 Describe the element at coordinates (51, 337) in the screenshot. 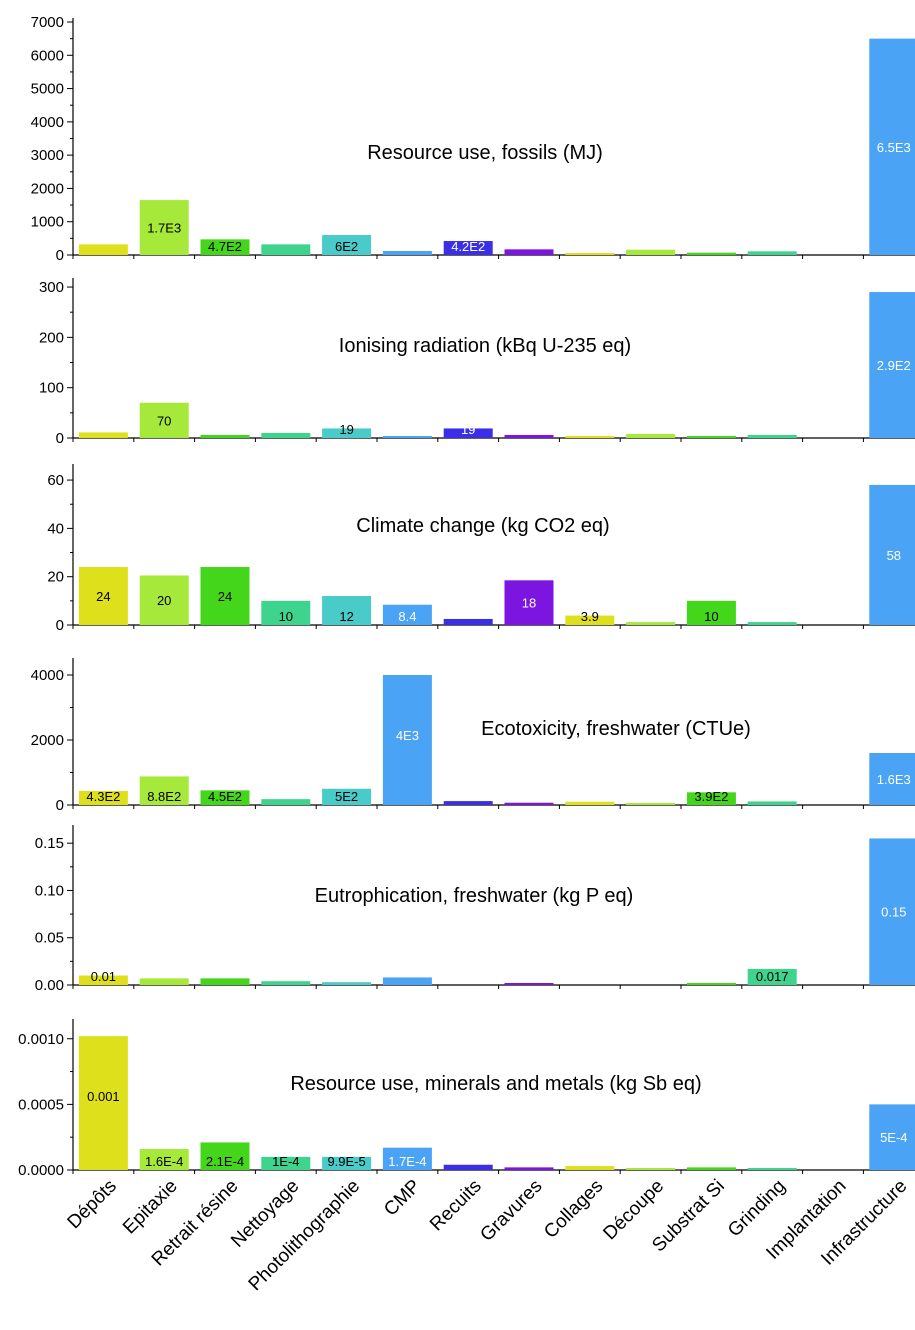

I see `y-tick-label: 200` at that location.